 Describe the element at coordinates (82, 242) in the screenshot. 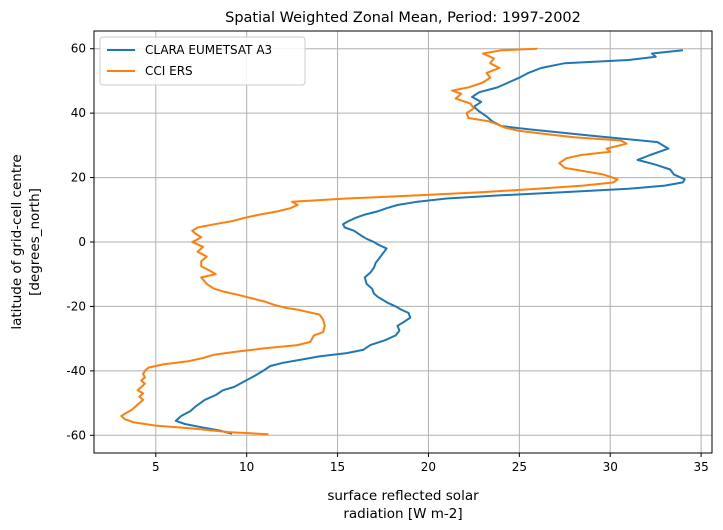

I see `y-tick-label: 0` at that location.